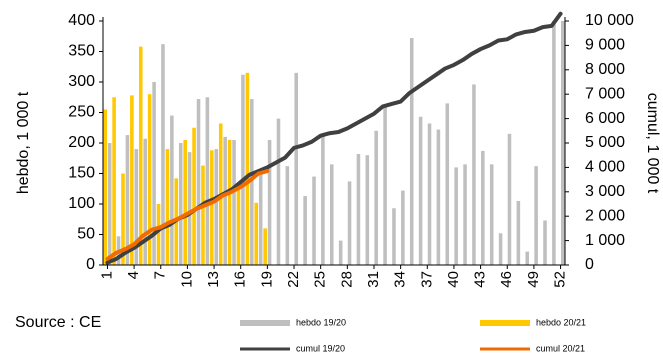 The image size is (663, 354). Describe the element at coordinates (320, 279) in the screenshot. I see `x-tick-label: 25` at that location.